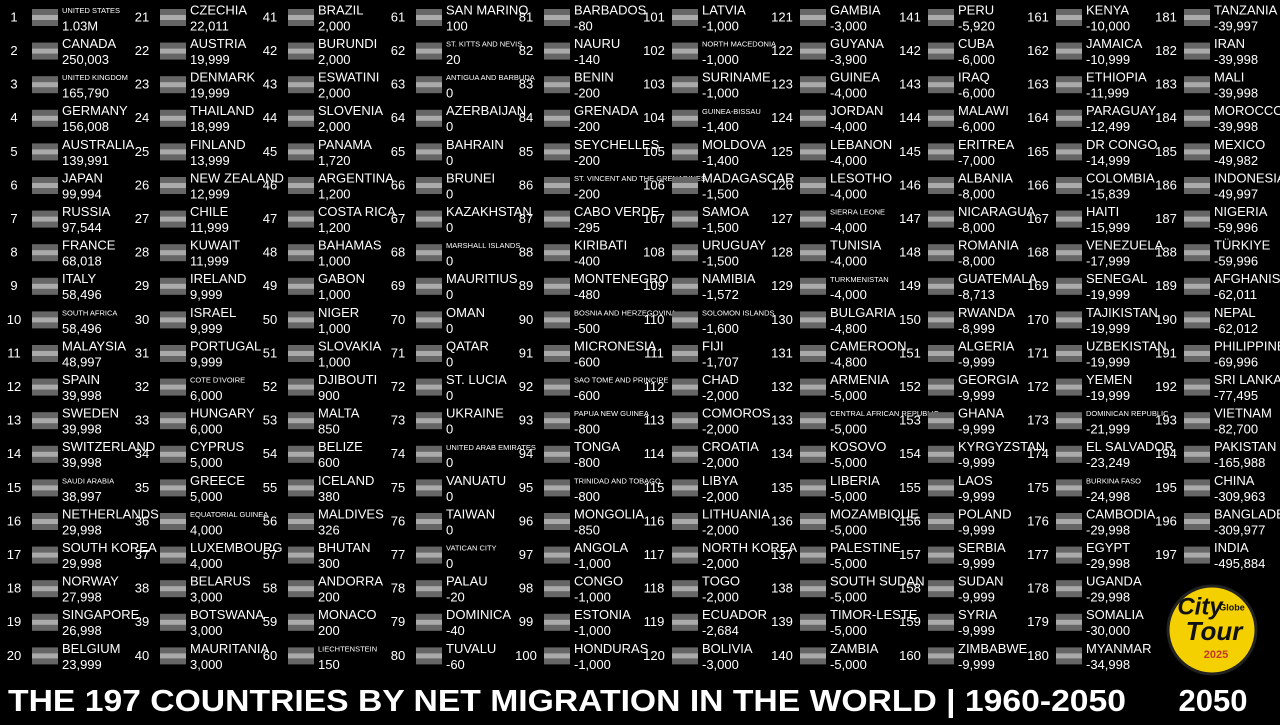 Image resolution: width=1280 pixels, height=725 pixels. I want to click on country-name: SEYCHELLES, so click(617, 144).